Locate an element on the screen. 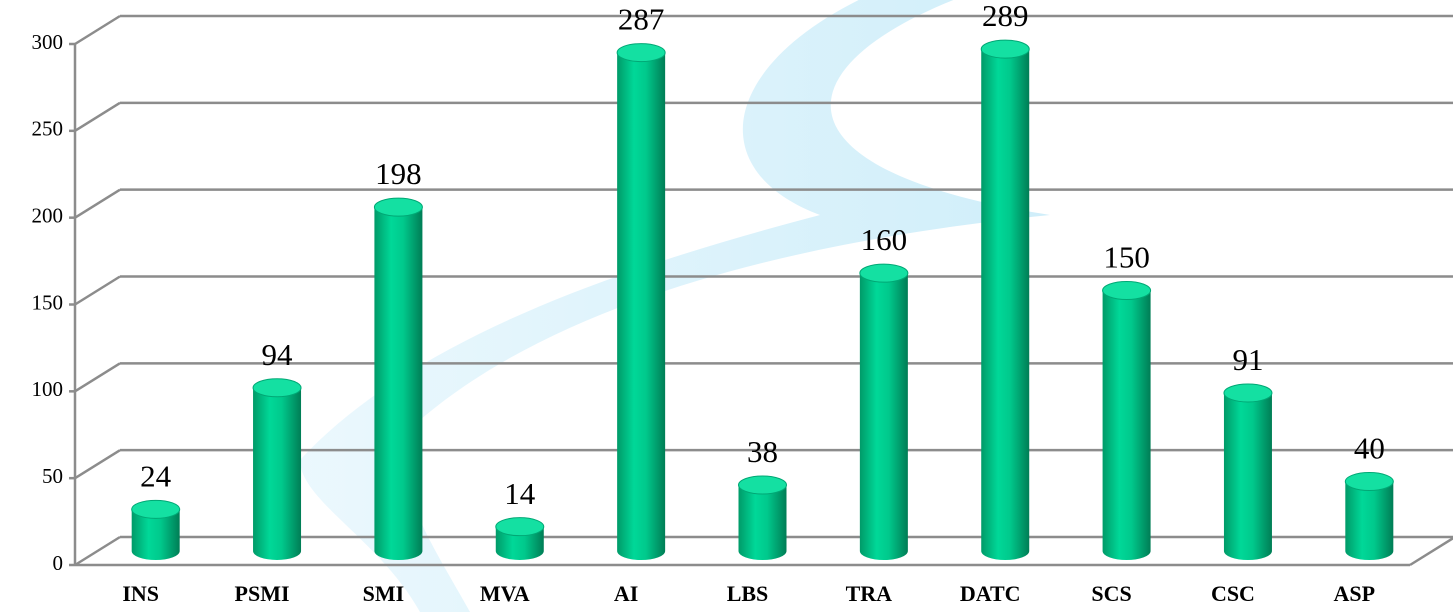 This screenshot has width=1453, height=612. y-tick-label: 150 is located at coordinates (48, 302).